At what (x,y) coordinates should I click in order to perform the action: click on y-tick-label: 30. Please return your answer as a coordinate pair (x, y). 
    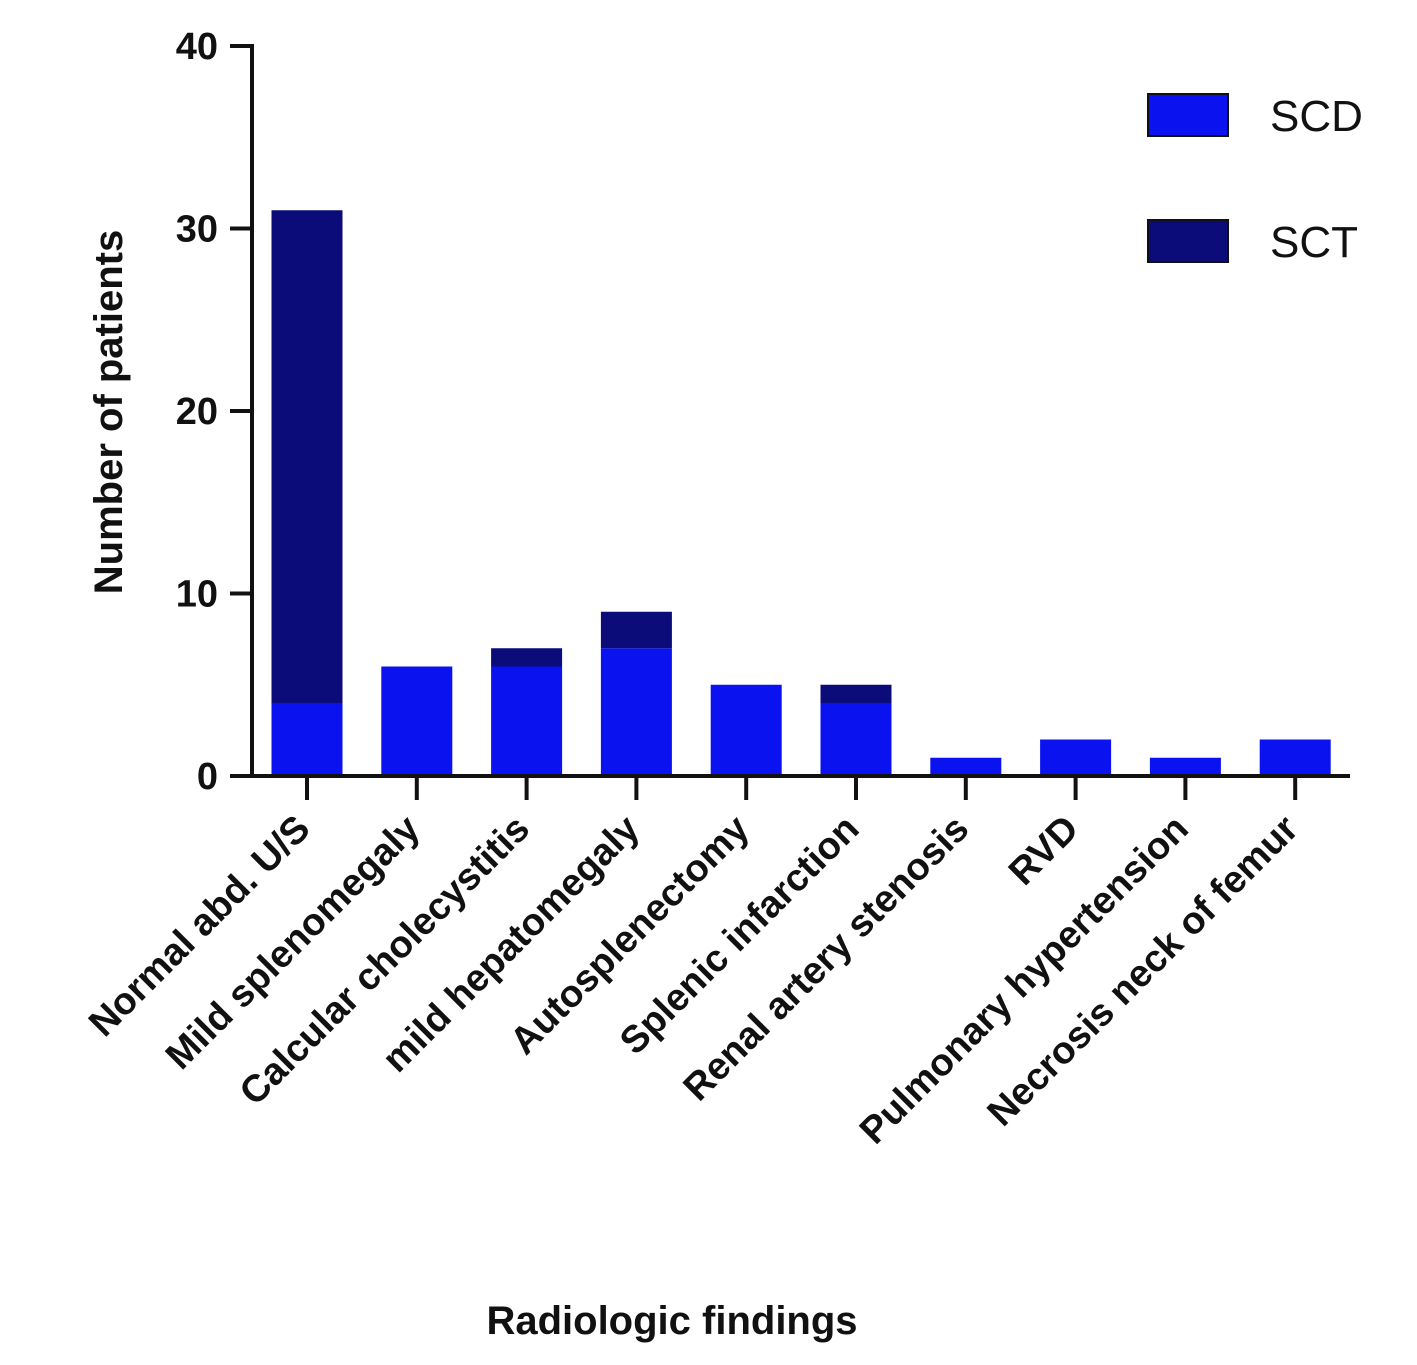
    Looking at the image, I should click on (197, 230).